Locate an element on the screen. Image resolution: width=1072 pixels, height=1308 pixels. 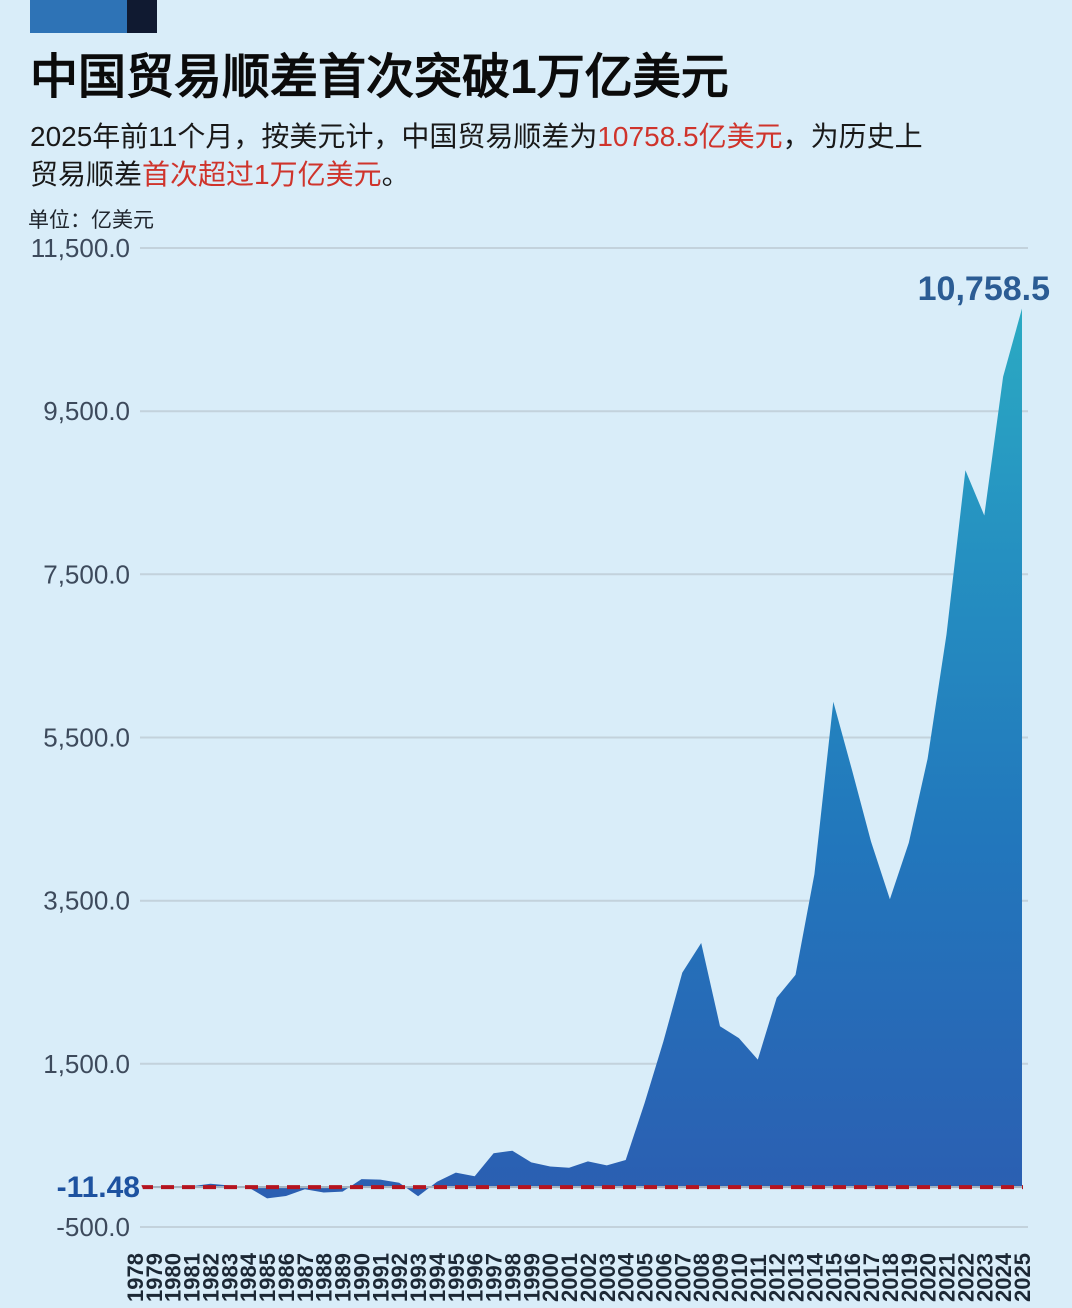
x-axis-tick-label: 2012 is located at coordinates (777, 1277).